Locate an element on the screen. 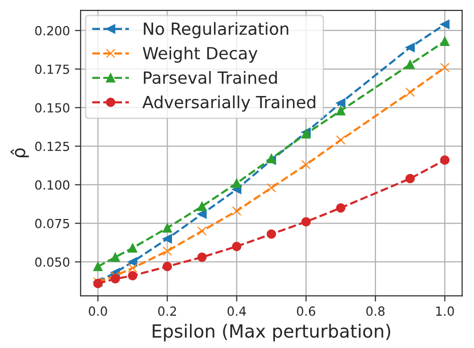 The image size is (474, 348). y-tick-label: 0.175 is located at coordinates (52, 69).